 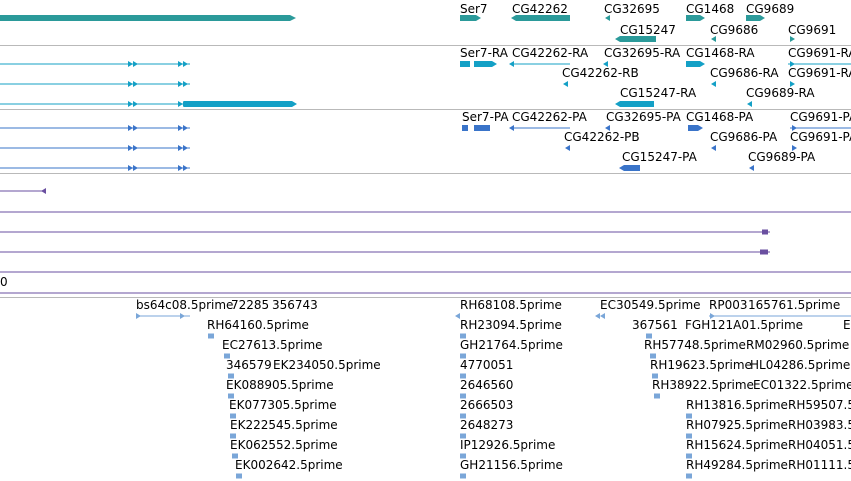 What do you see at coordinates (744, 73) in the screenshot?
I see `transcript-label: CG9686-RA` at bounding box center [744, 73].